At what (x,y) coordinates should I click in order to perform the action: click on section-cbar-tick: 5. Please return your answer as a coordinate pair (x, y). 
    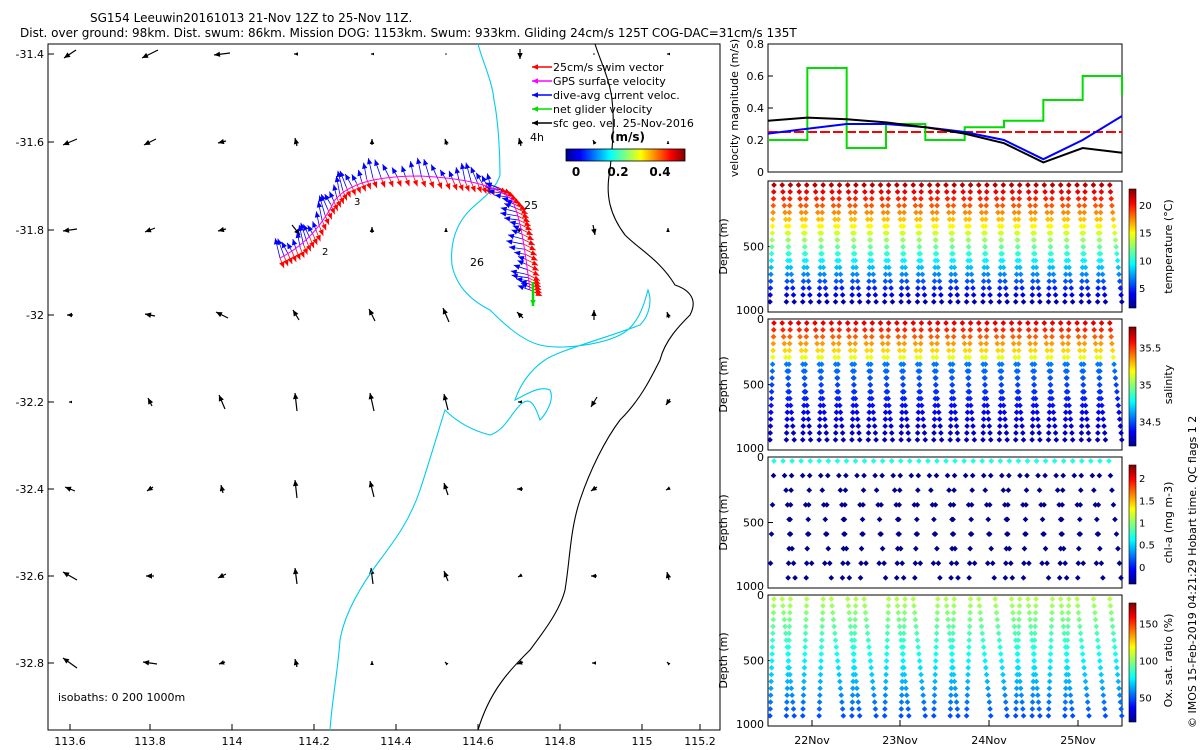
    Looking at the image, I should click on (1142, 289).